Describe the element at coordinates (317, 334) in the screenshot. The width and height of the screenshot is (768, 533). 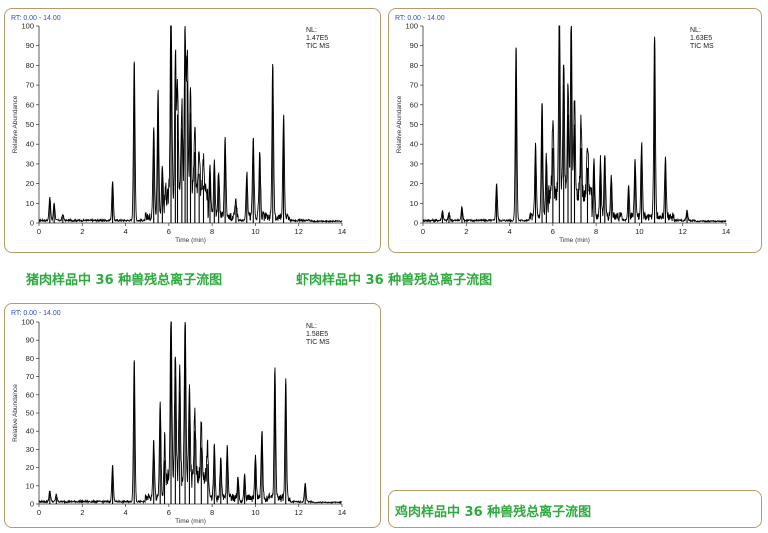
I see `nl-value: 1.58E5` at that location.